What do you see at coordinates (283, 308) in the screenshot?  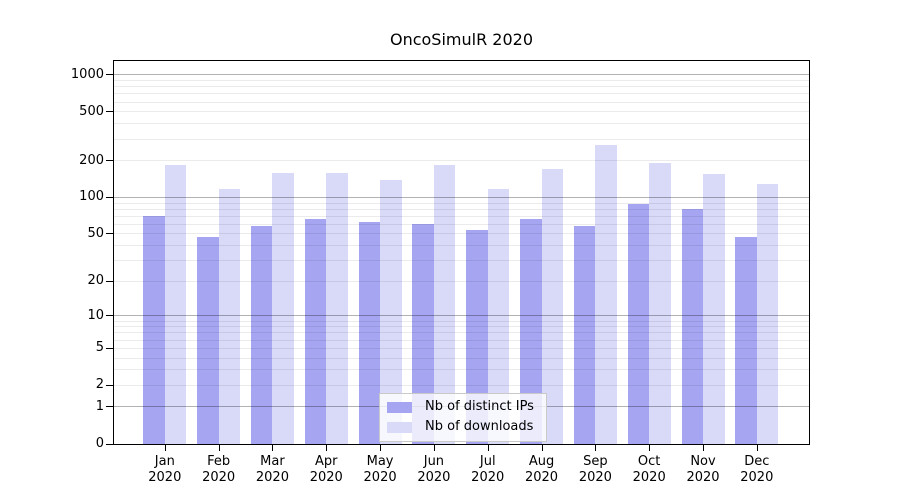 I see `bar-mar-downloads` at bounding box center [283, 308].